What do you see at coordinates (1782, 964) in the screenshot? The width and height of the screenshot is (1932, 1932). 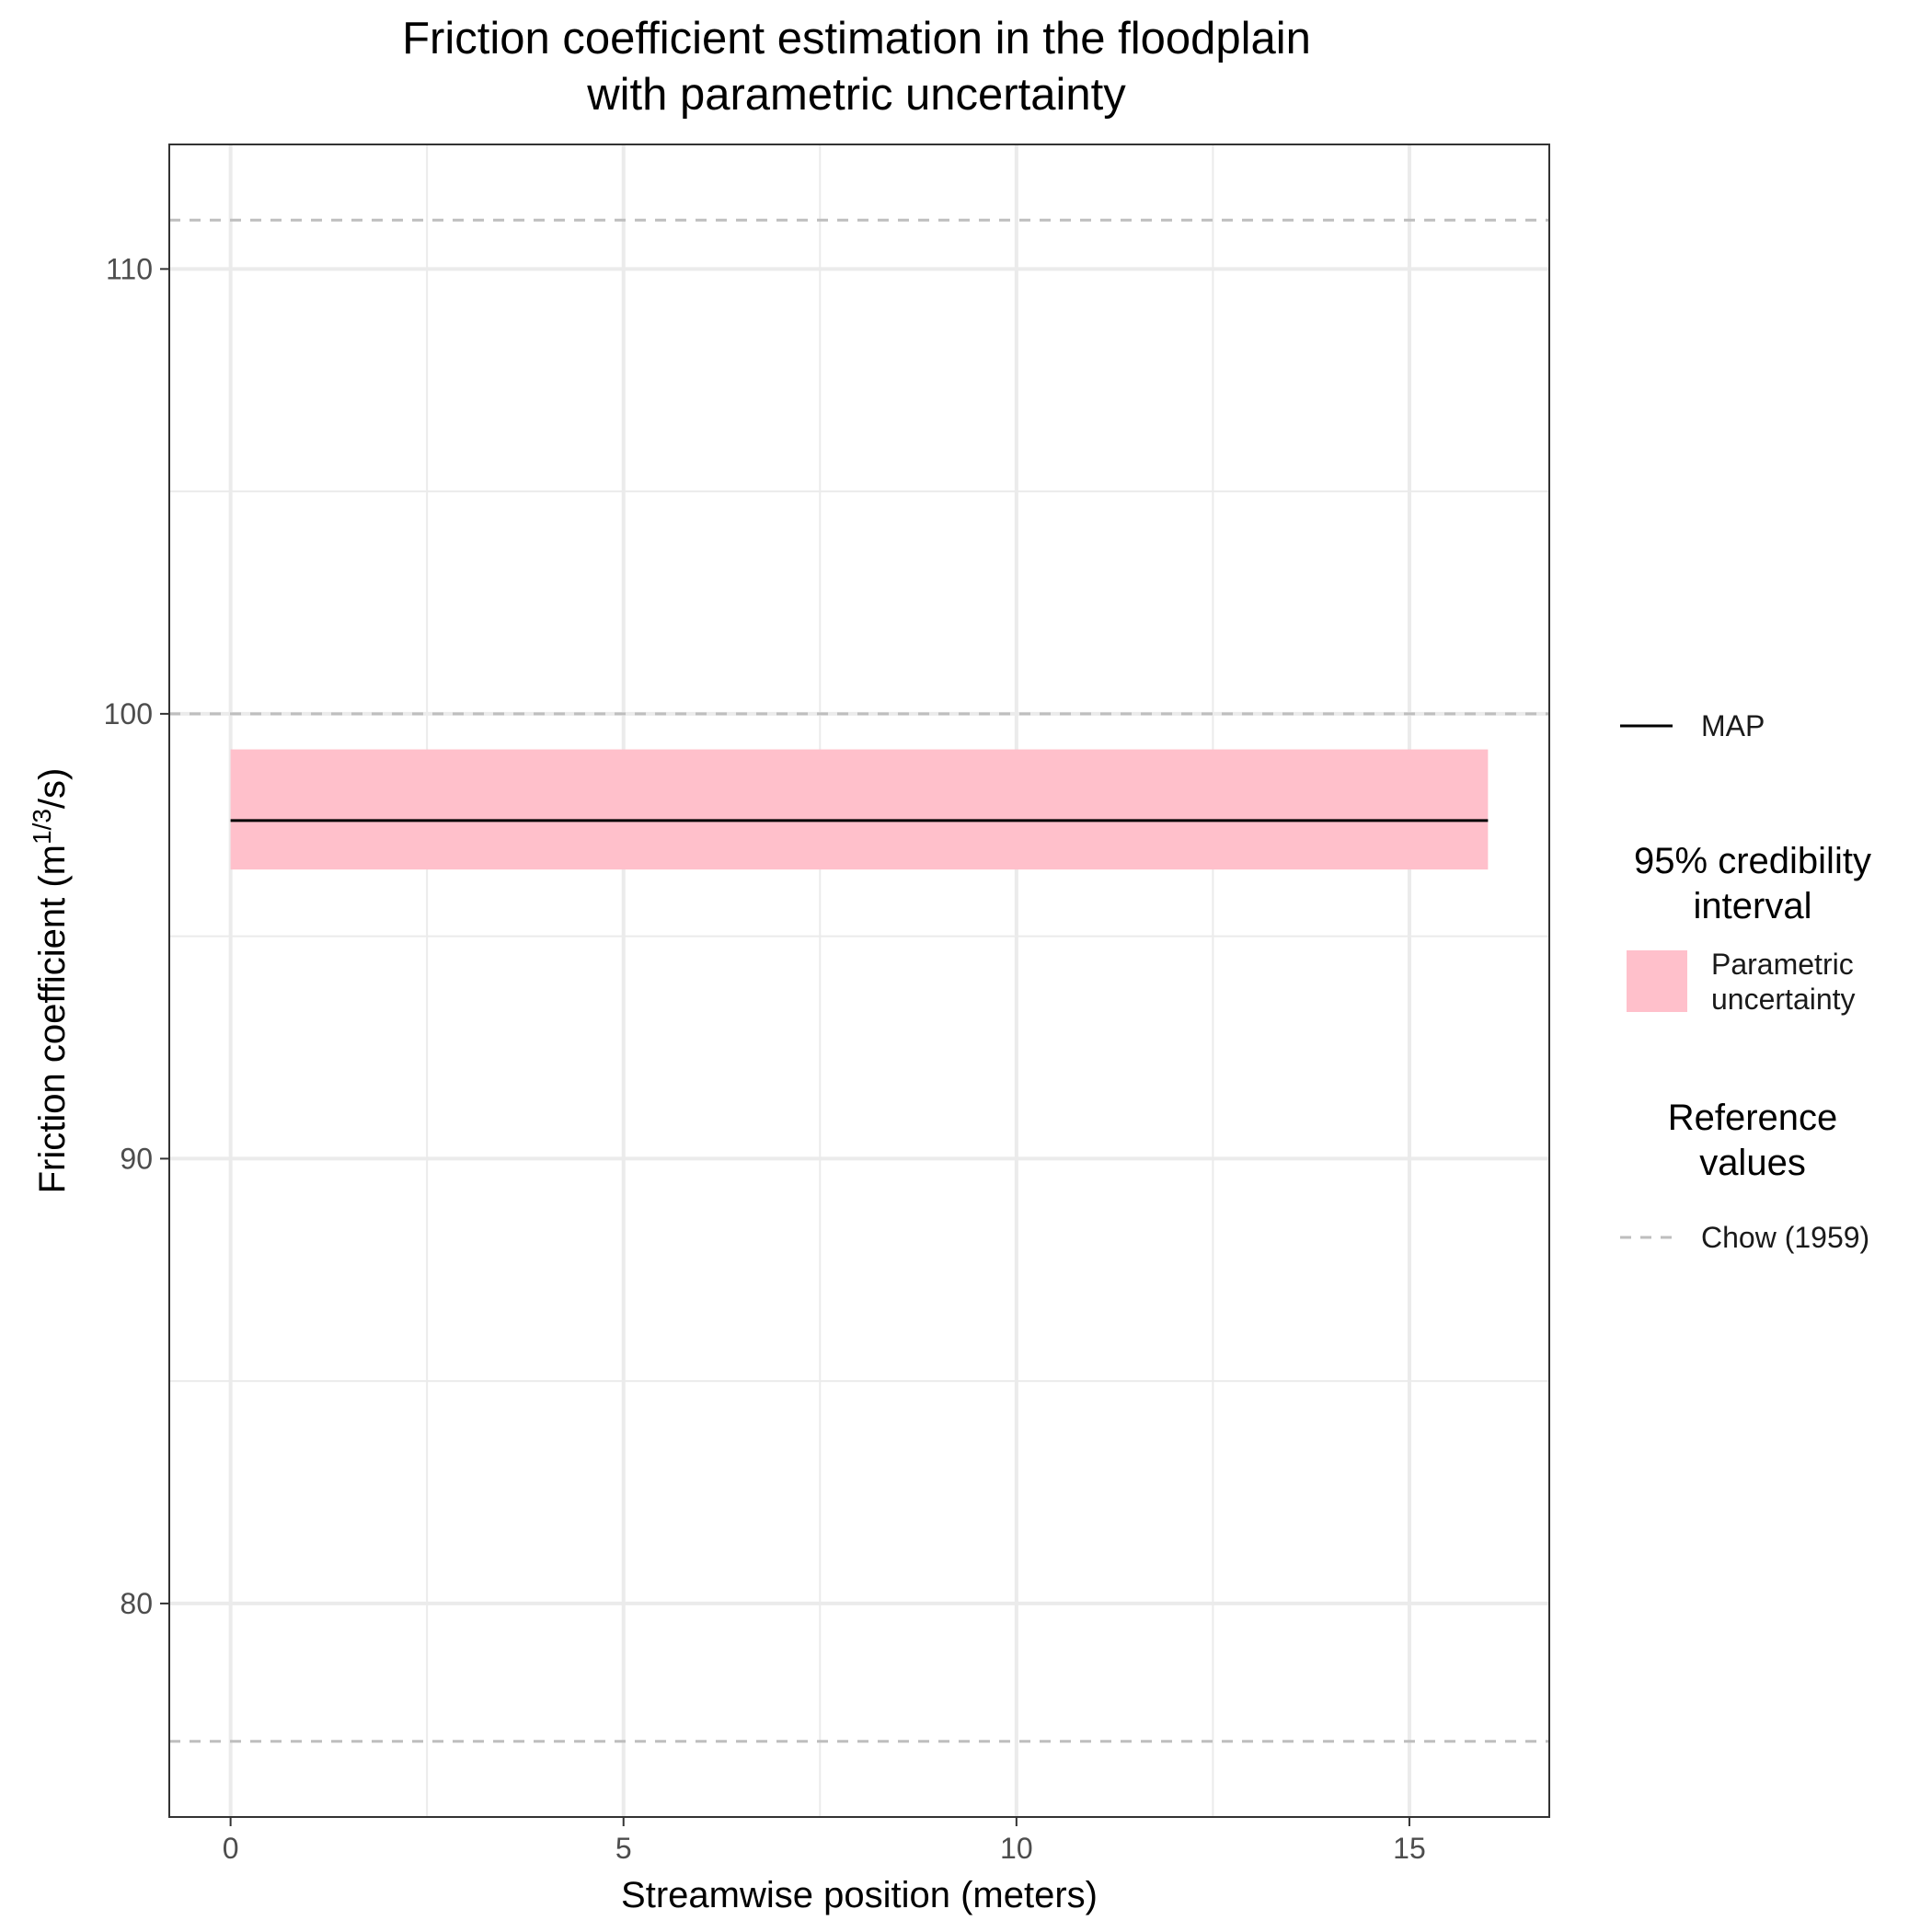 I see `legend-band-label-line-1: Parametric` at bounding box center [1782, 964].